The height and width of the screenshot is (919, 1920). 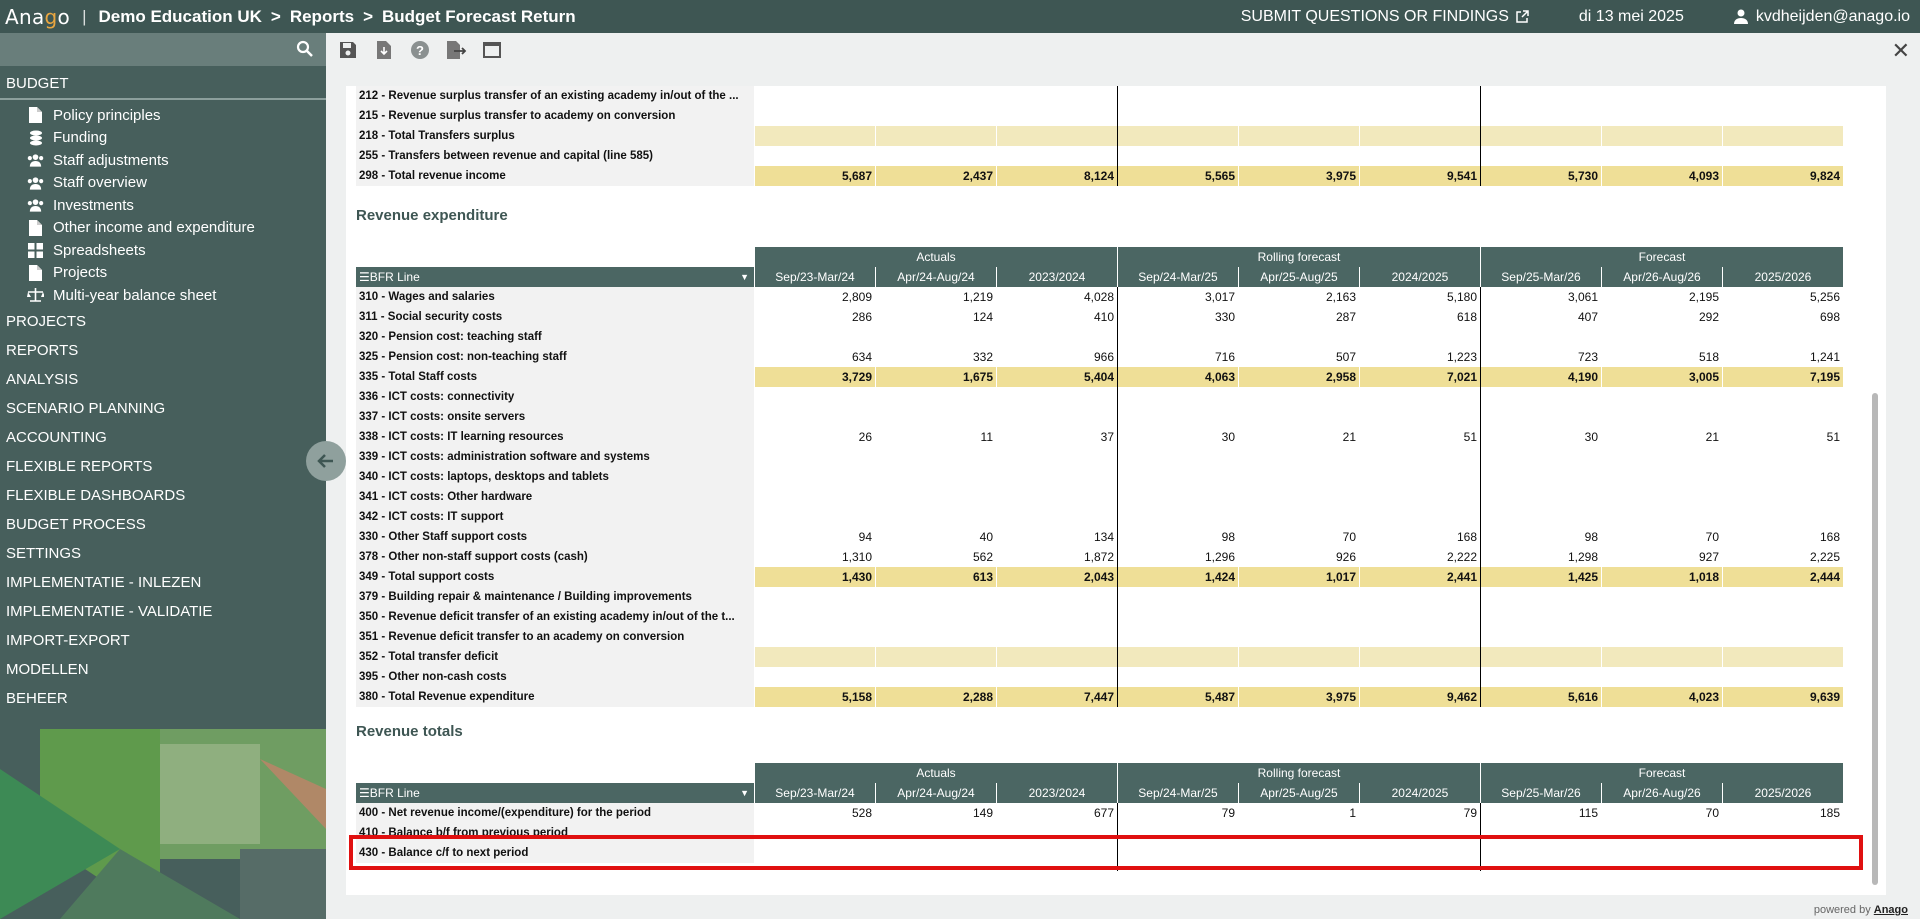 I want to click on table-cell: 8,124, so click(x=1056, y=176).